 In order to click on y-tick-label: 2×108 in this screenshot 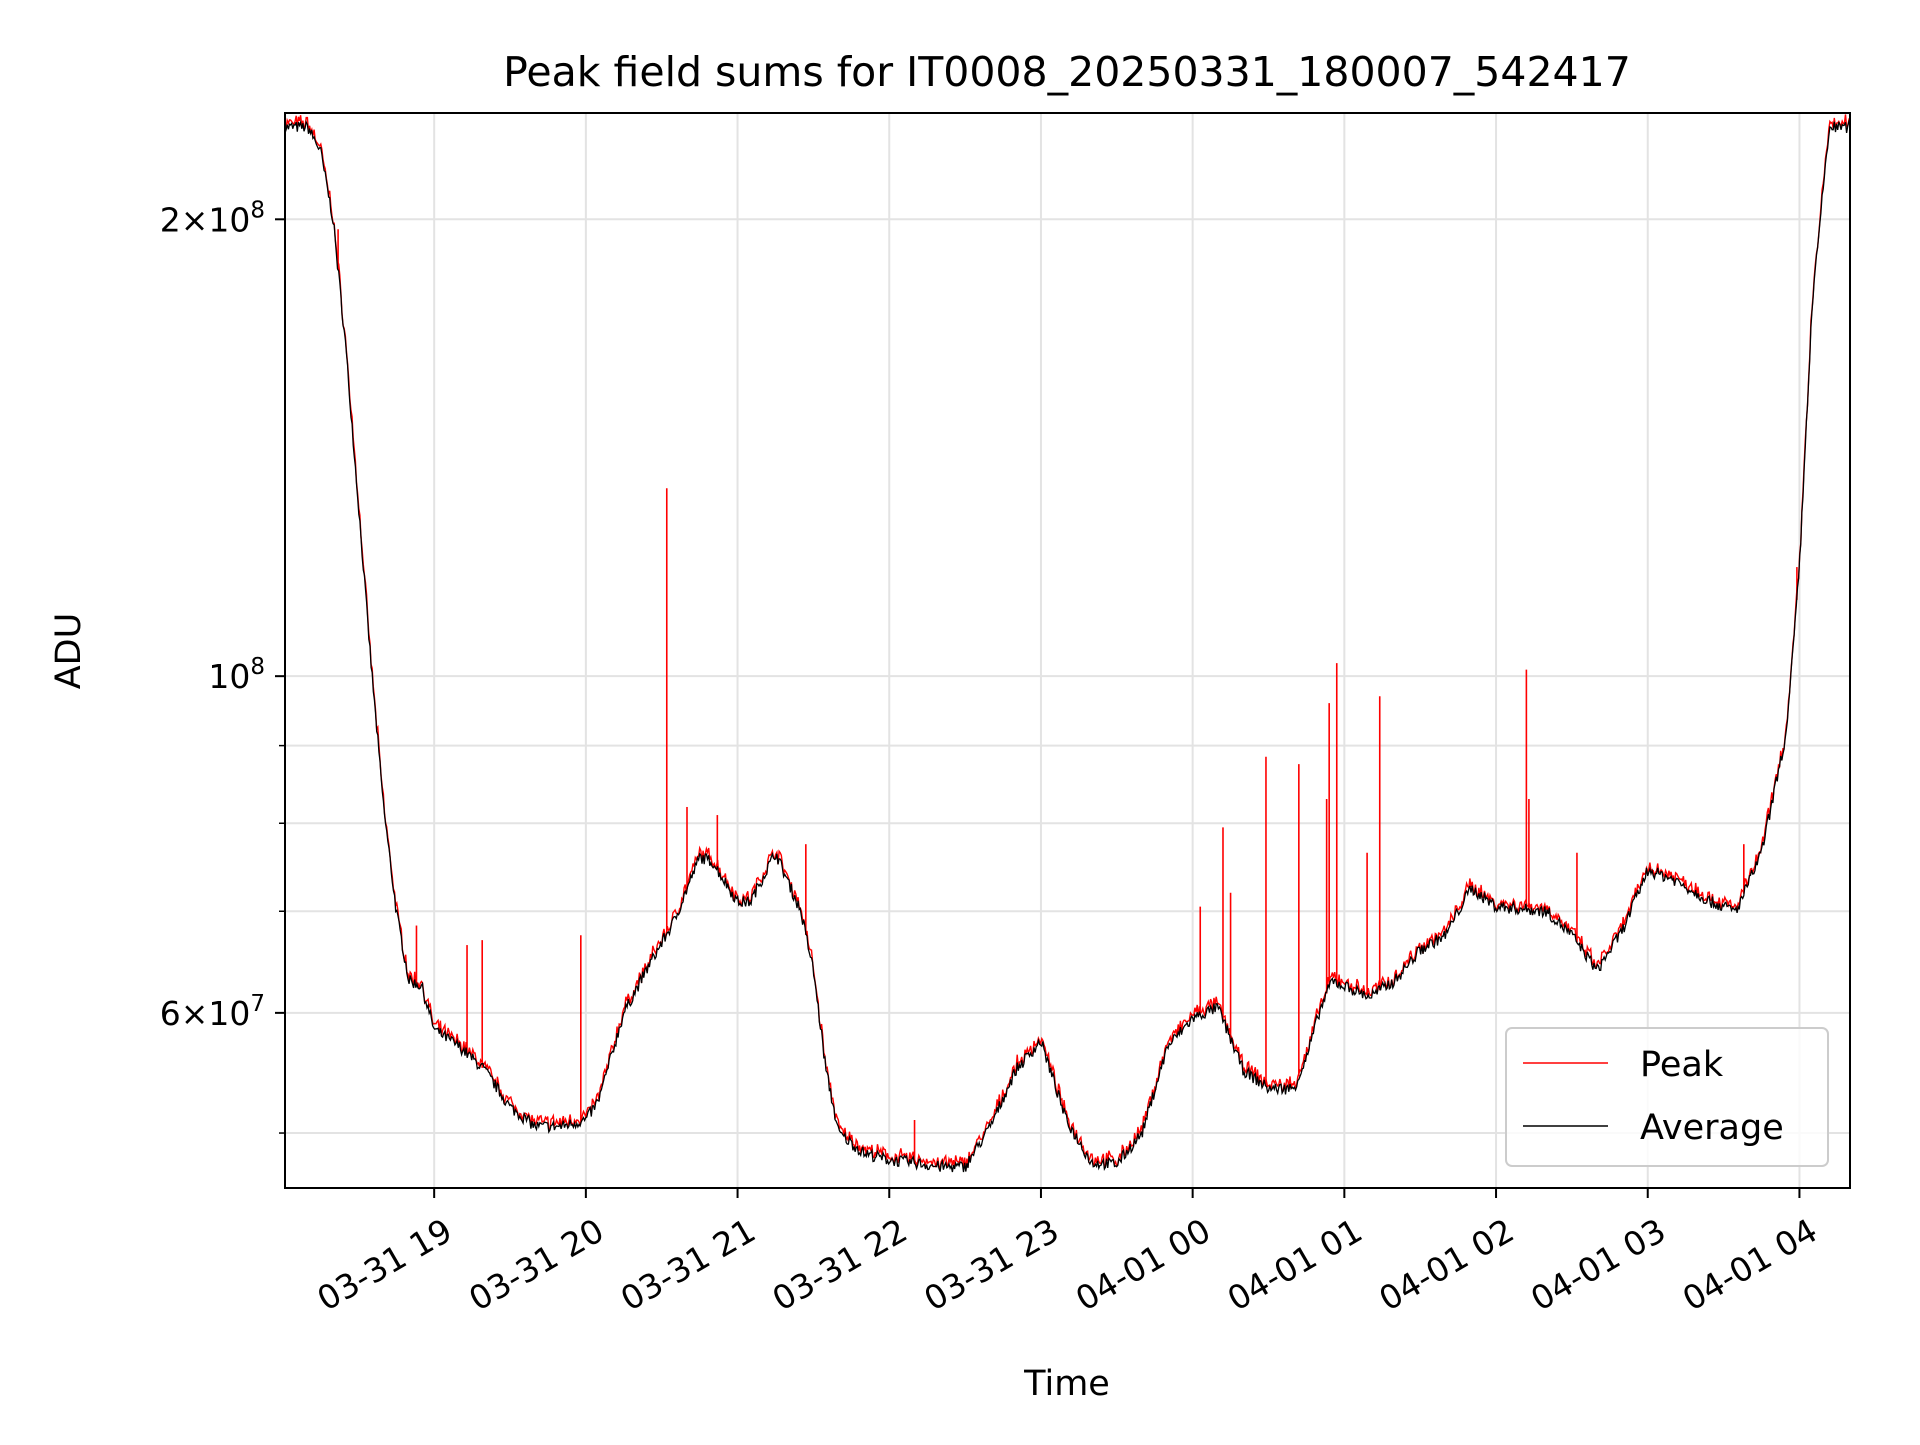, I will do `click(212, 218)`.